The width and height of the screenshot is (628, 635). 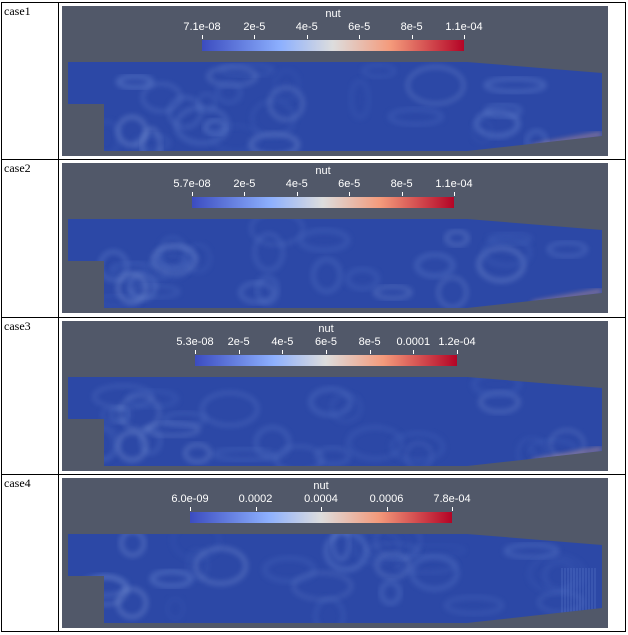 What do you see at coordinates (321, 498) in the screenshot?
I see `colorbar-tick-label: 0.0004` at bounding box center [321, 498].